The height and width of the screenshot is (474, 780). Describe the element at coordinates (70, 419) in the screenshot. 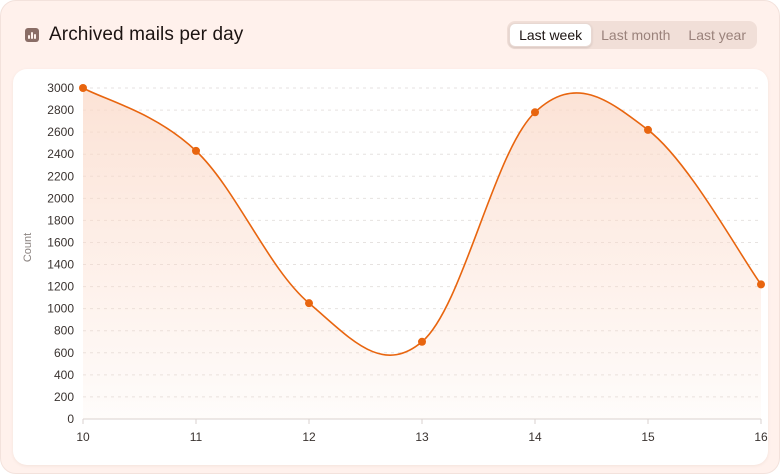

I see `y-tick-label: 0` at that location.